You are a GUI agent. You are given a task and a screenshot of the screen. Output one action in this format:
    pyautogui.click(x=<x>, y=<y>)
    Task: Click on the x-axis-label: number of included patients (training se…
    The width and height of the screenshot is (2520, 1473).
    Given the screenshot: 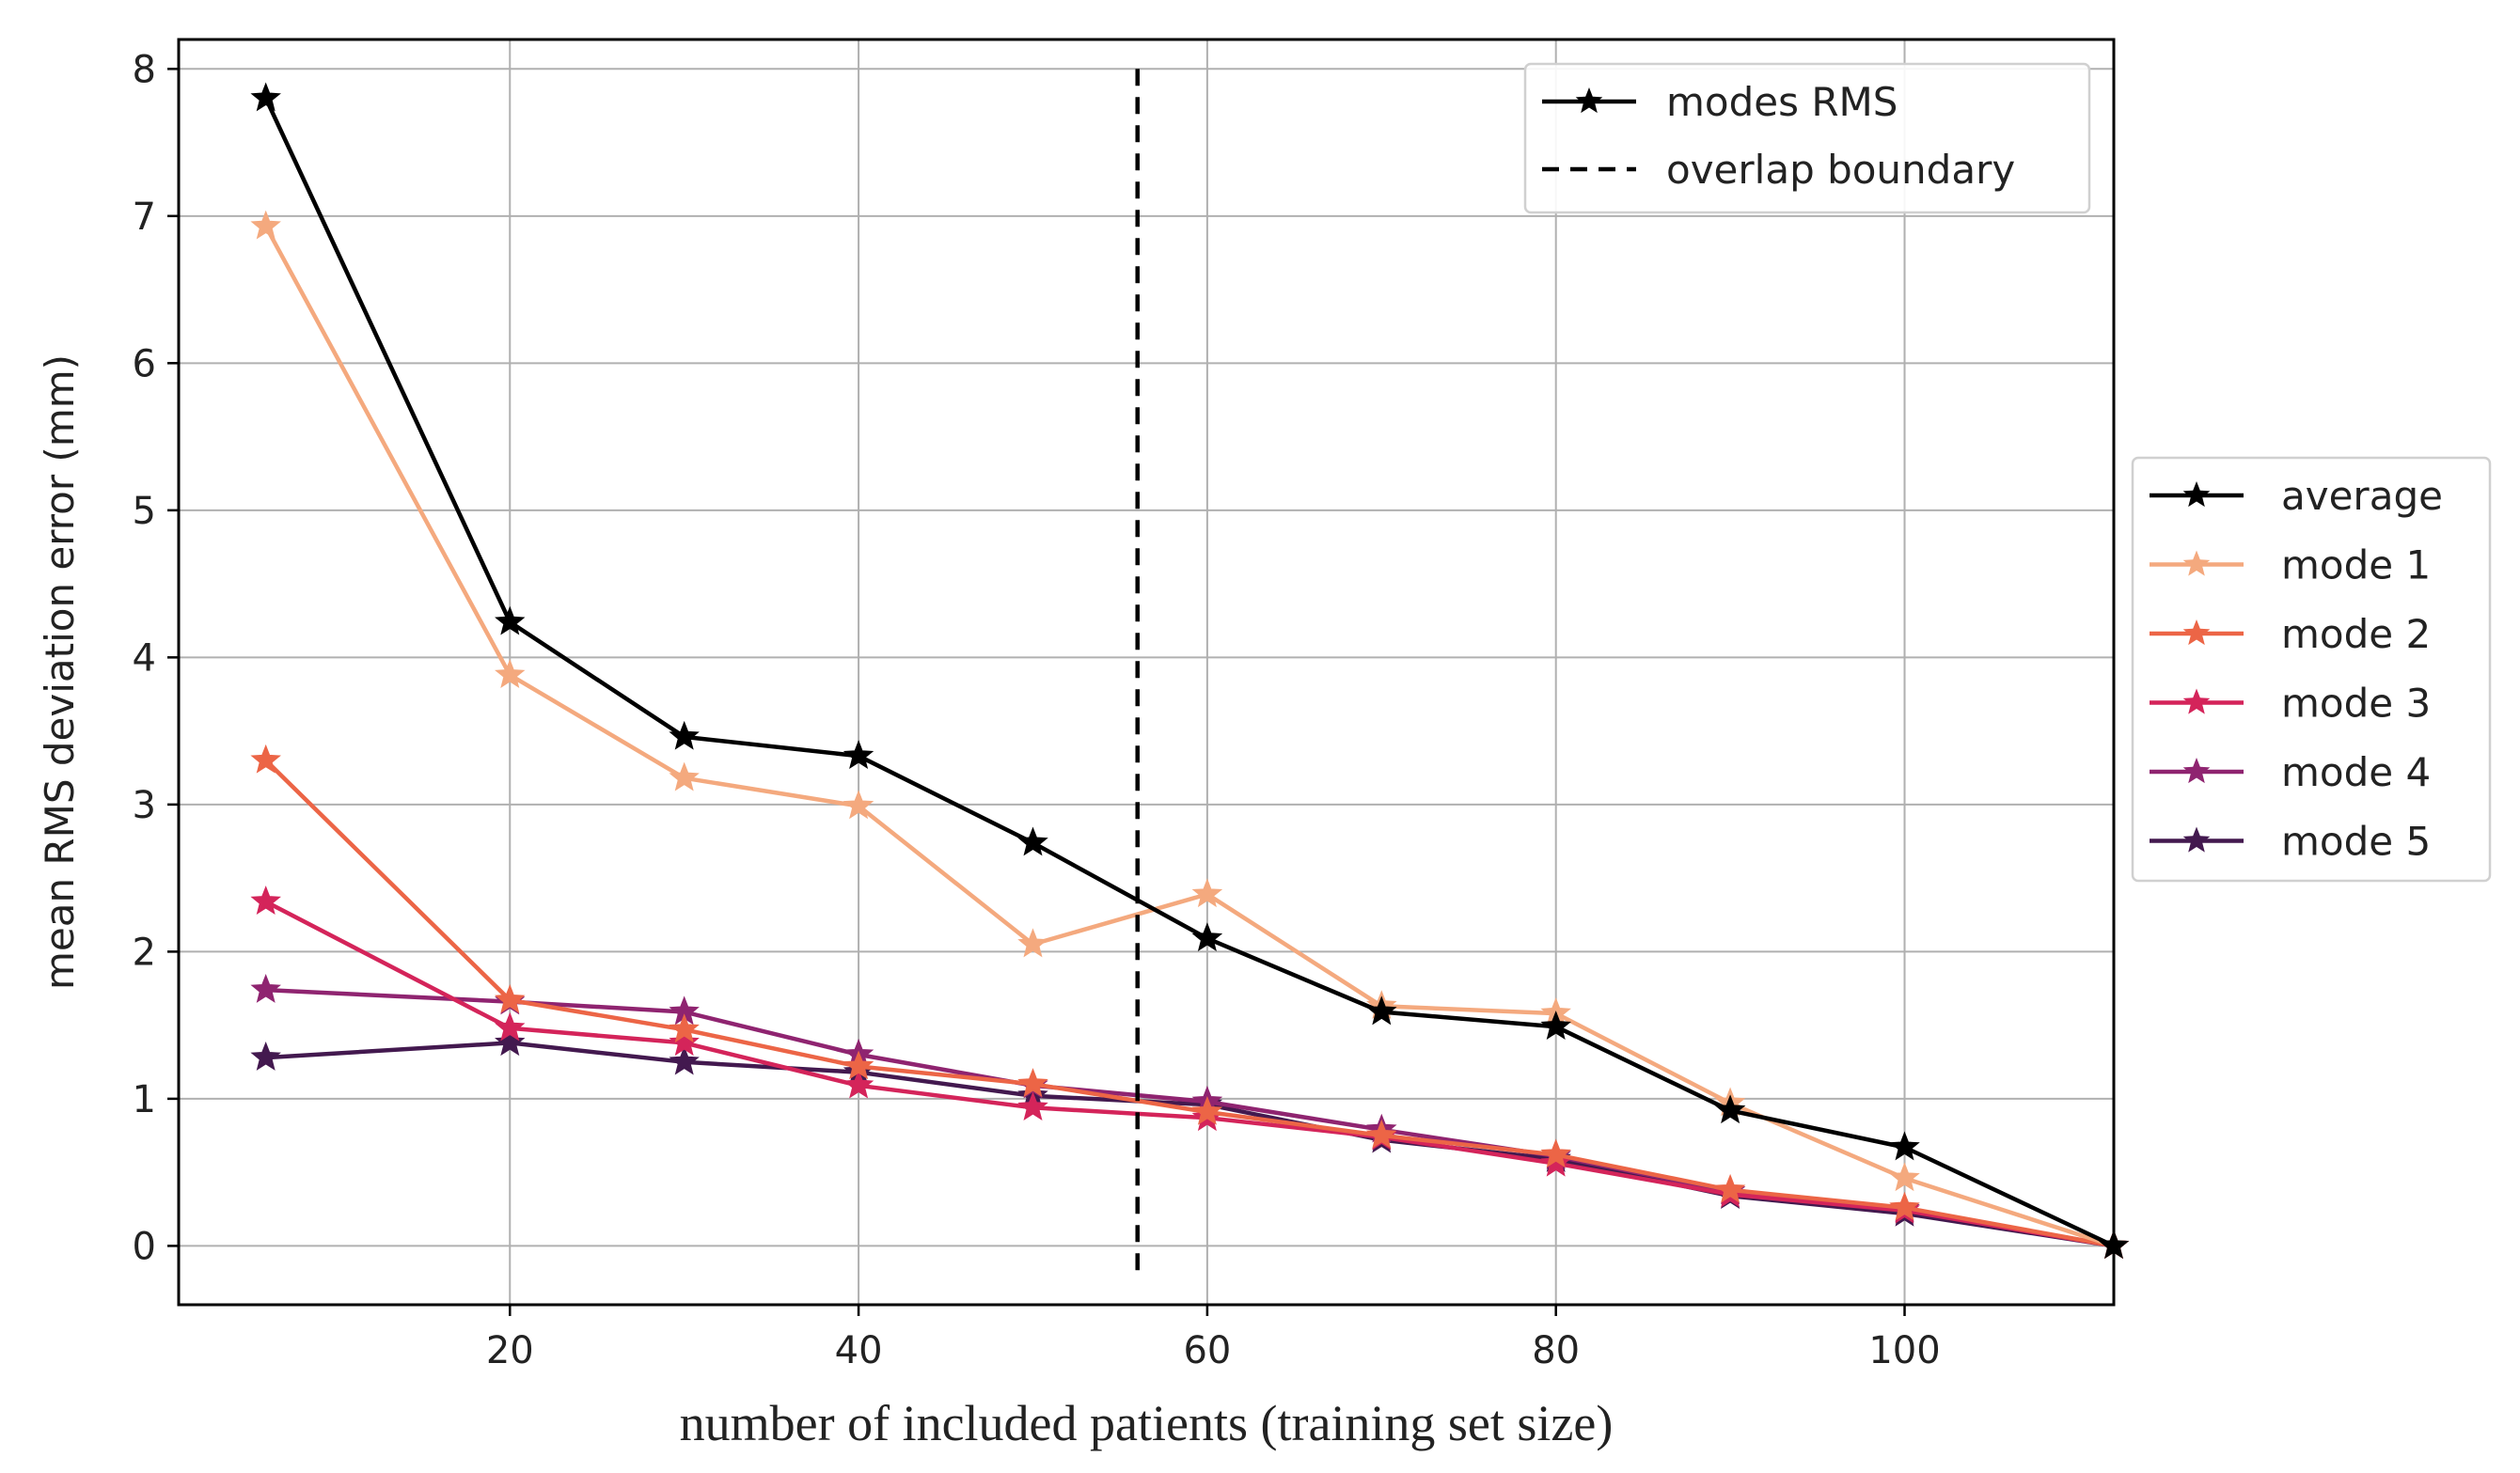 What is the action you would take?
    pyautogui.click(x=1147, y=1423)
    